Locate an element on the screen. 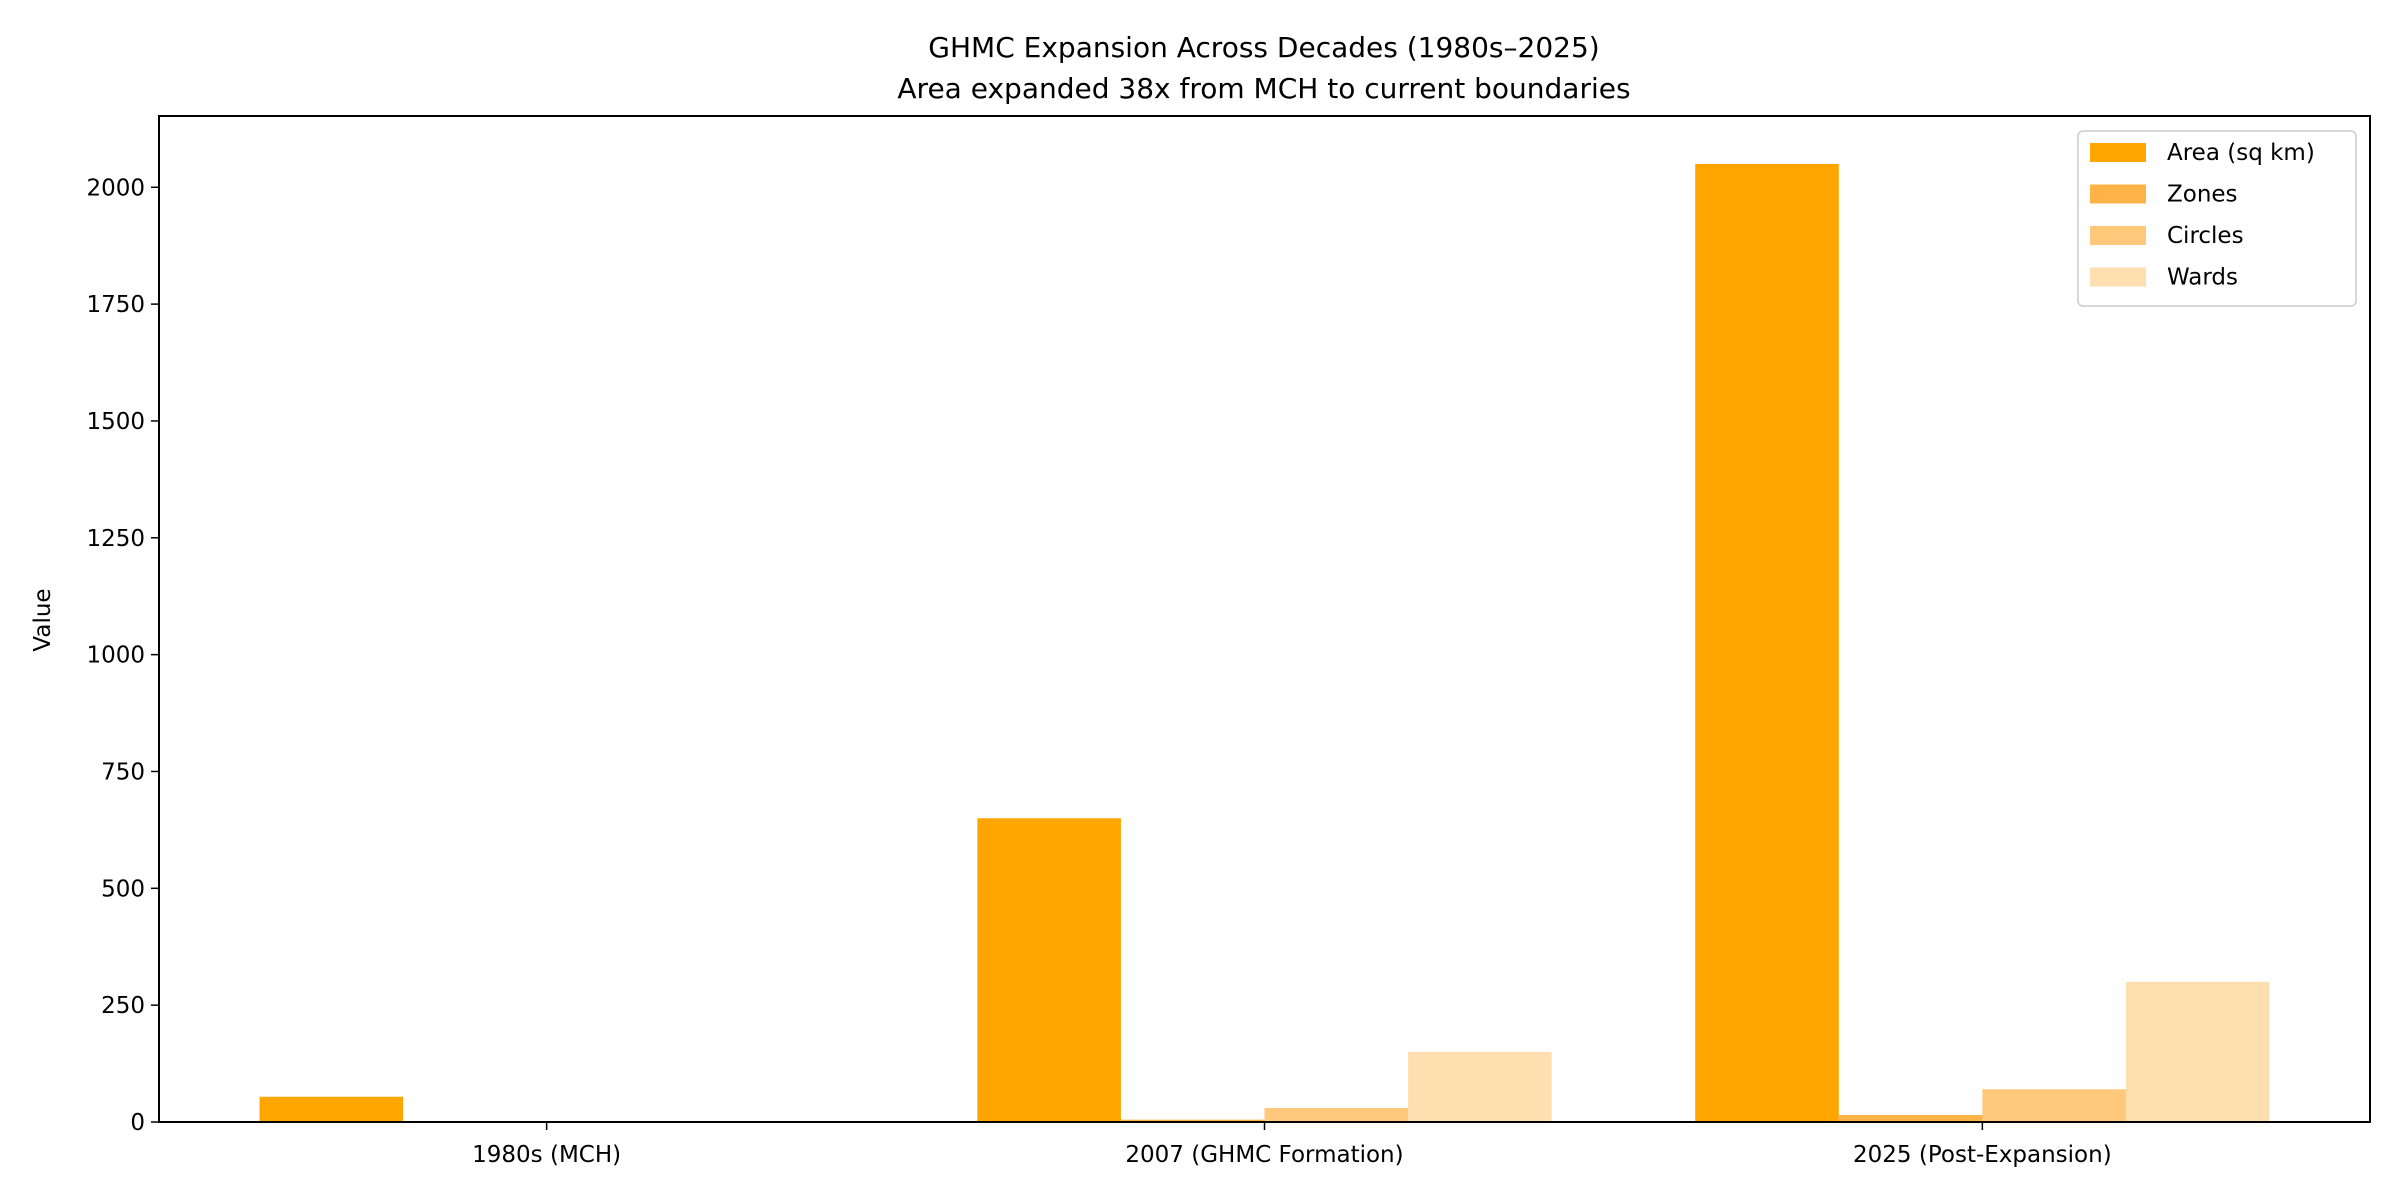 This screenshot has width=2400, height=1200. y-tick-label: 500 is located at coordinates (123, 889).